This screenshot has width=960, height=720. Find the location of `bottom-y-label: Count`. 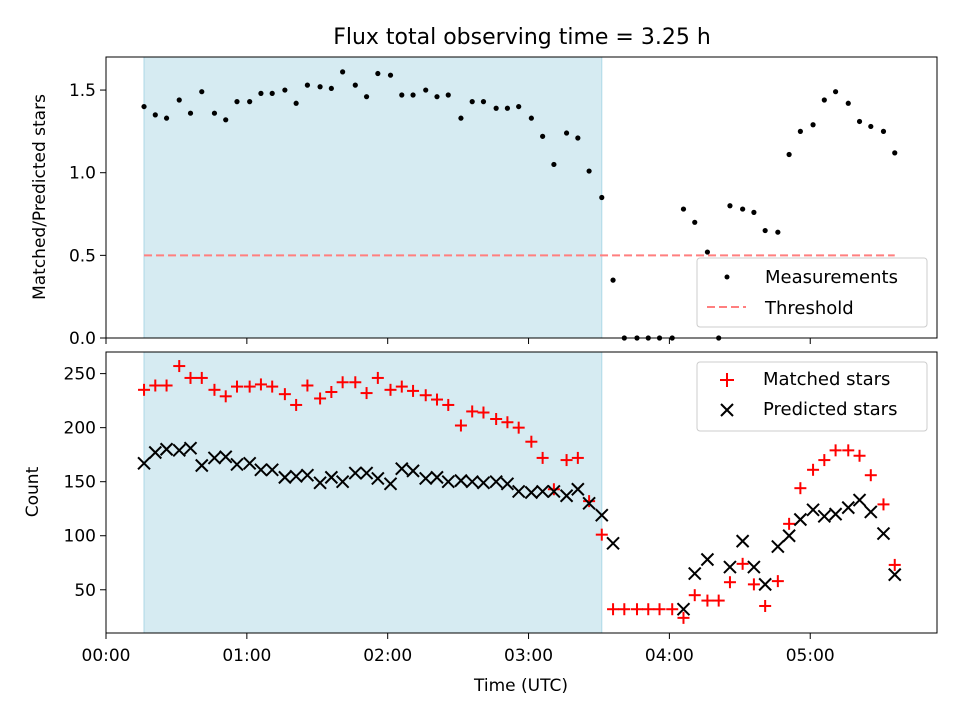

bottom-y-label: Count is located at coordinates (33, 491).